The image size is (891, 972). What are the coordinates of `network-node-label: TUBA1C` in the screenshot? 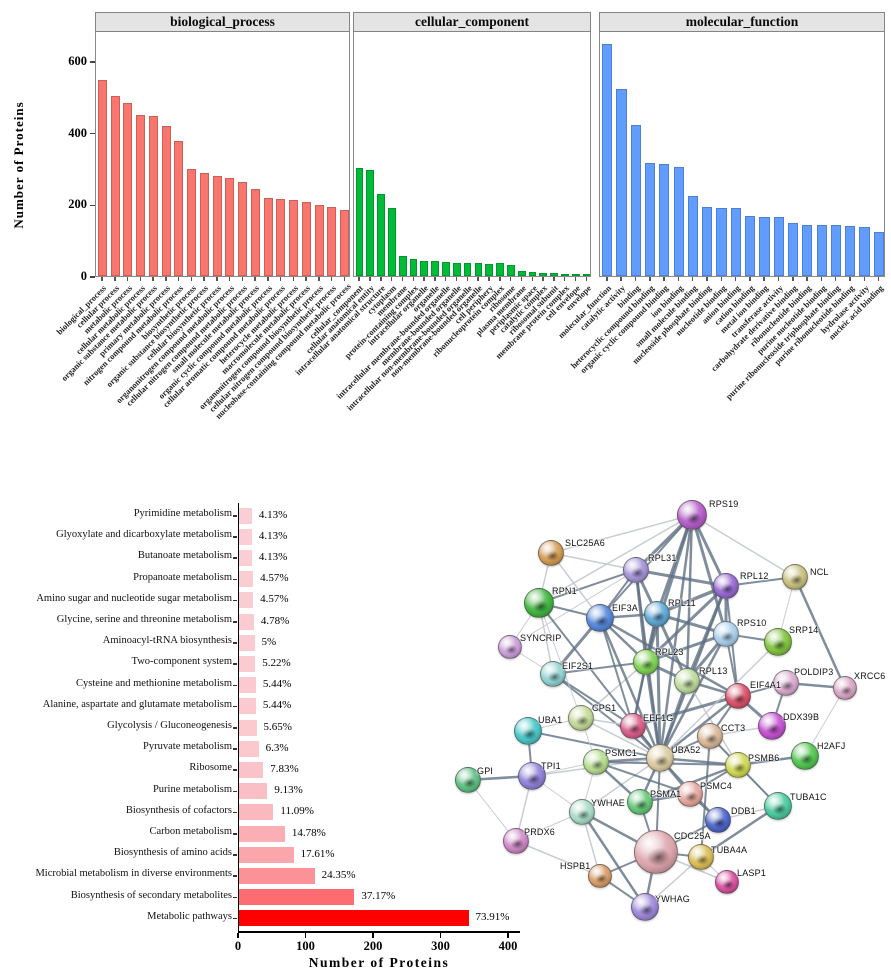 It's located at (808, 797).